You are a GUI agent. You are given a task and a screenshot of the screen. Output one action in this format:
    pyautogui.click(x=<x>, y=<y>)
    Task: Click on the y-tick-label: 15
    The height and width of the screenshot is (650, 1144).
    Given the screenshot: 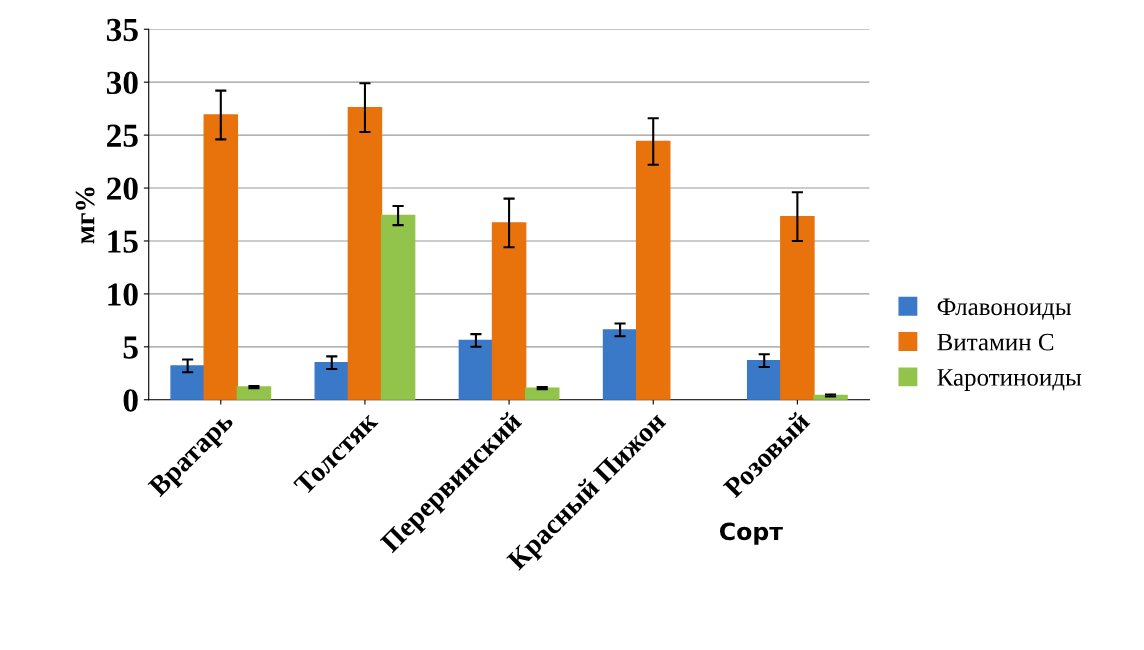 What is the action you would take?
    pyautogui.click(x=123, y=241)
    